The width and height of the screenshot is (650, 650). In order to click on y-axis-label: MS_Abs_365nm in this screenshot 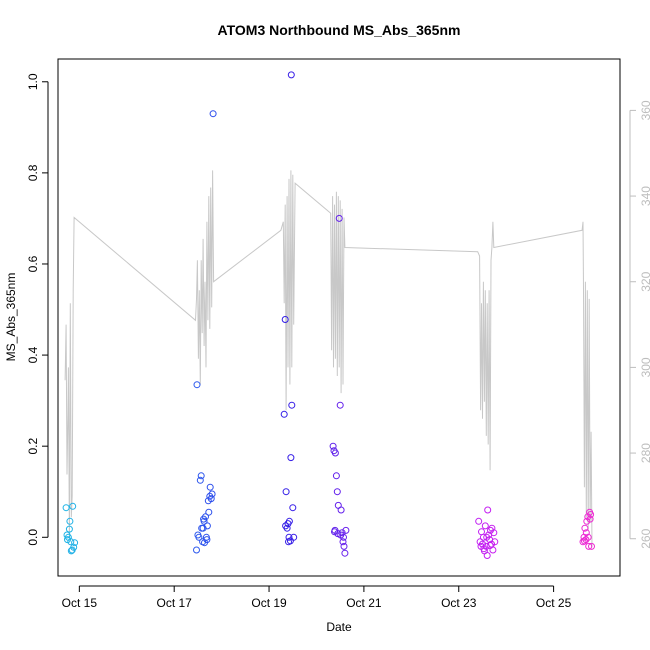, I will do `click(11, 317)`.